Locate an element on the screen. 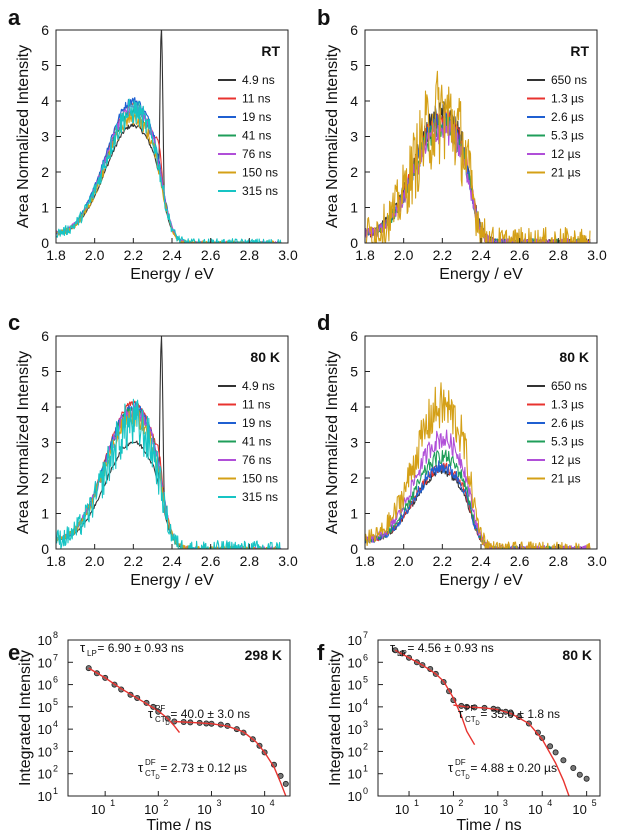  y-axis-label: Area Normalized Intensity is located at coordinates (23, 442).